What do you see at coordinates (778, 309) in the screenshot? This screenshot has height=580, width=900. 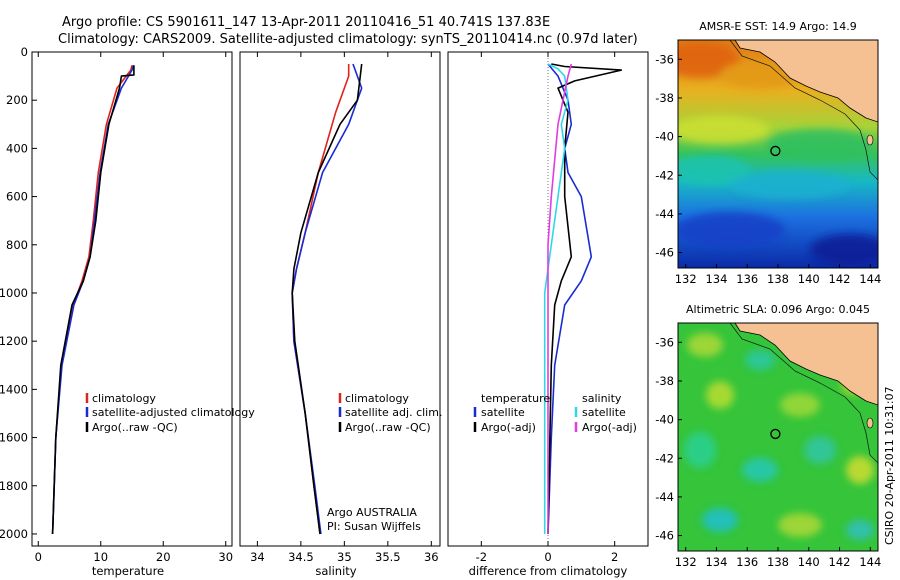 I see `sla-map-title: Altimetric SLA: 0.096 Argo: 0.045` at bounding box center [778, 309].